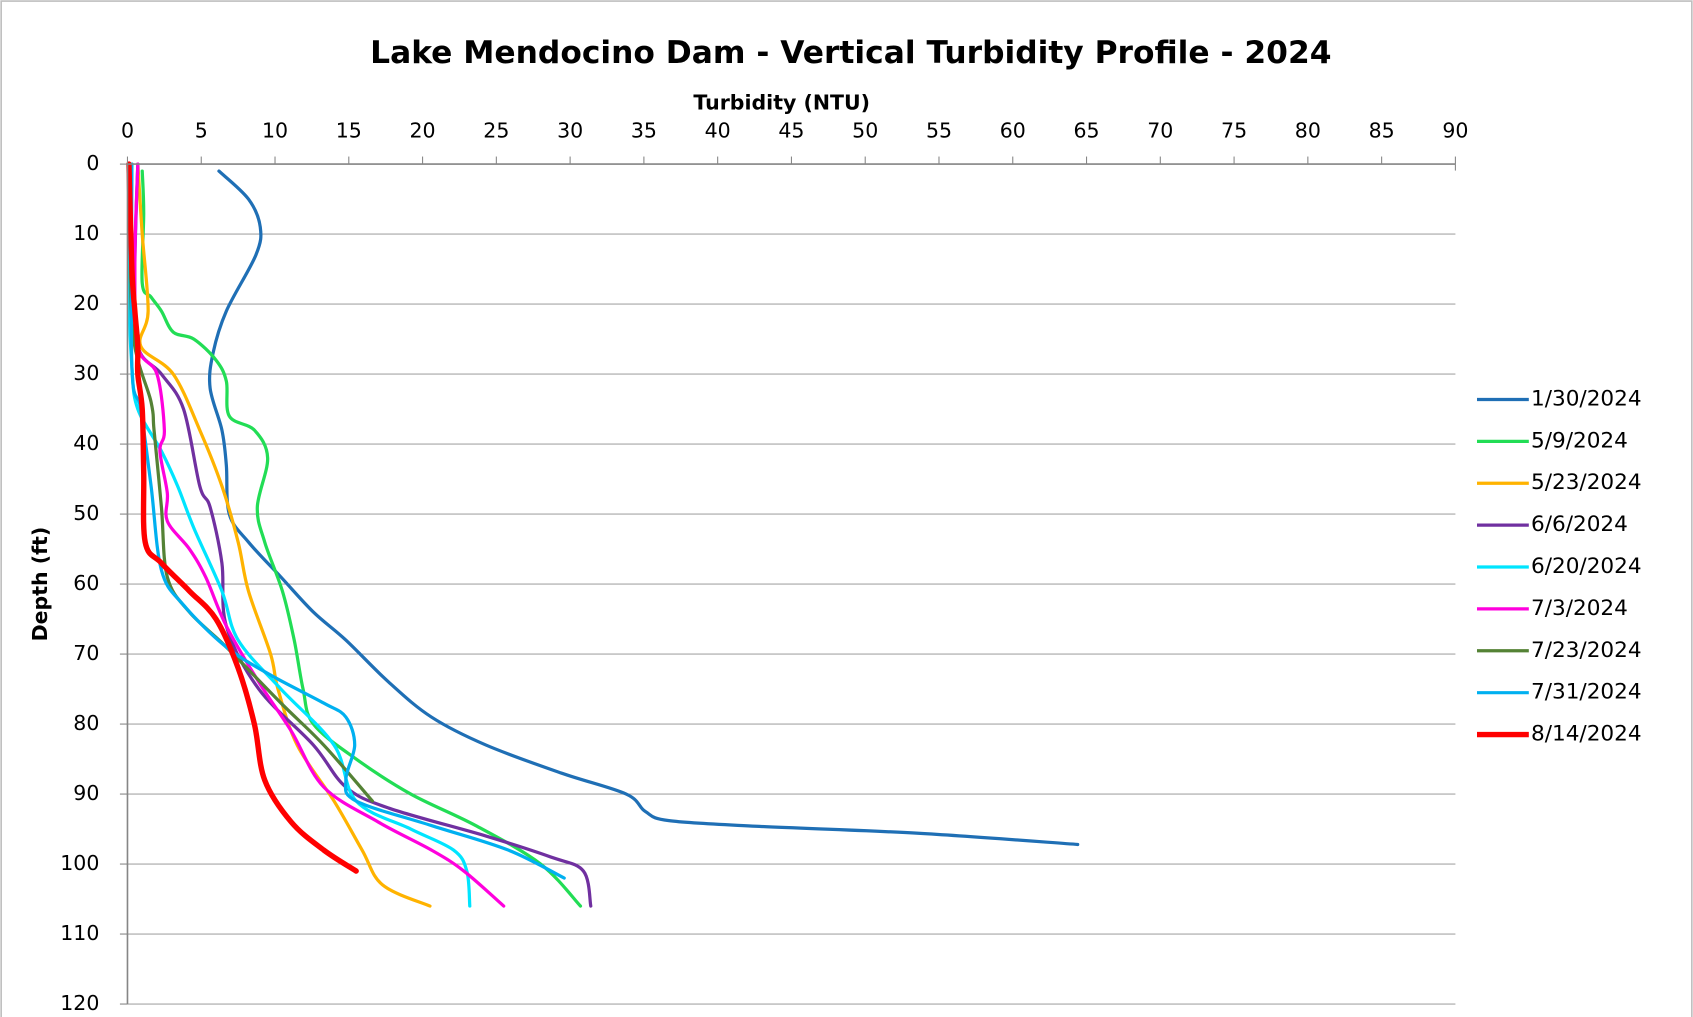  Describe the element at coordinates (275, 131) in the screenshot. I see `x-tick-label: 10` at that location.